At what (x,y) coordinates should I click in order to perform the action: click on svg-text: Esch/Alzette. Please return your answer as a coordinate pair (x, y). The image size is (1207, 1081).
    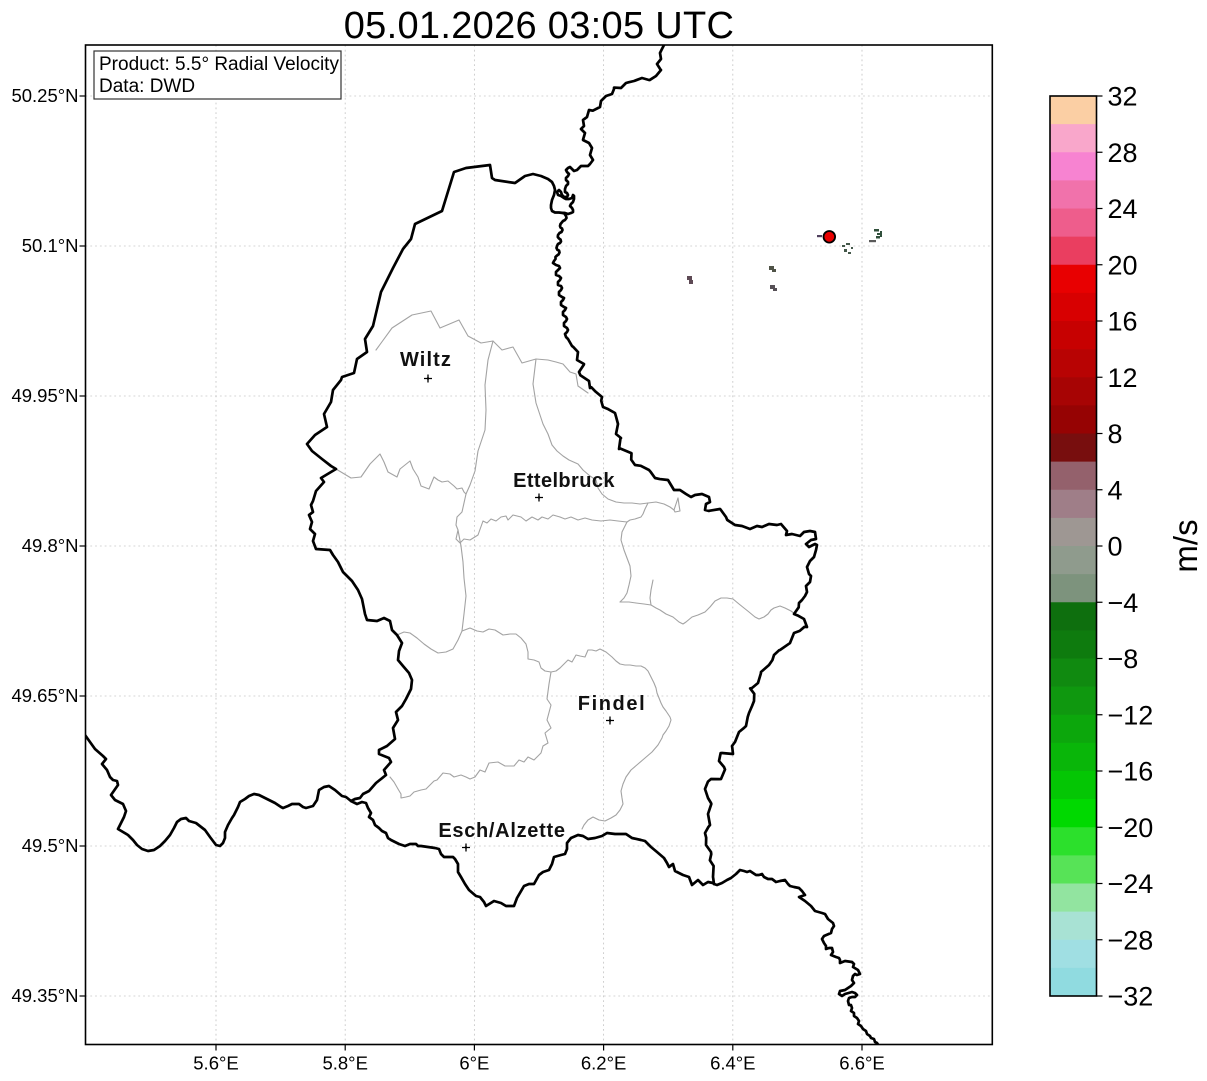
    Looking at the image, I should click on (501, 831).